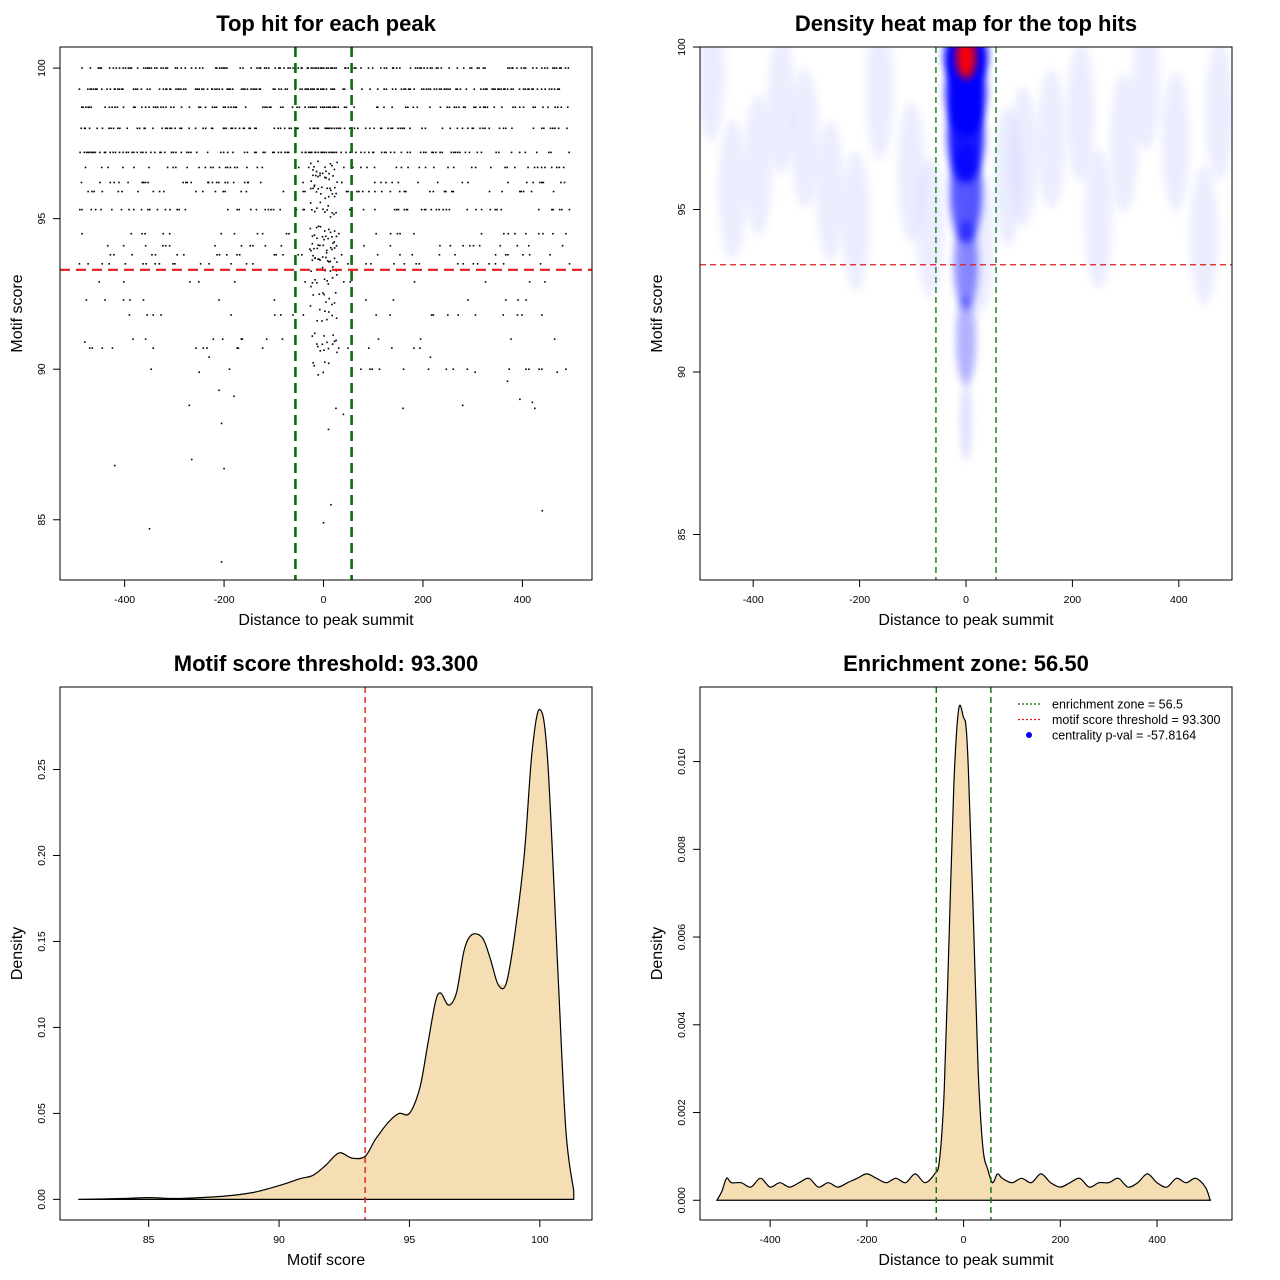 This screenshot has width=1280, height=1280. Describe the element at coordinates (1157, 1240) in the screenshot. I see `x-tick-label: 400` at that location.